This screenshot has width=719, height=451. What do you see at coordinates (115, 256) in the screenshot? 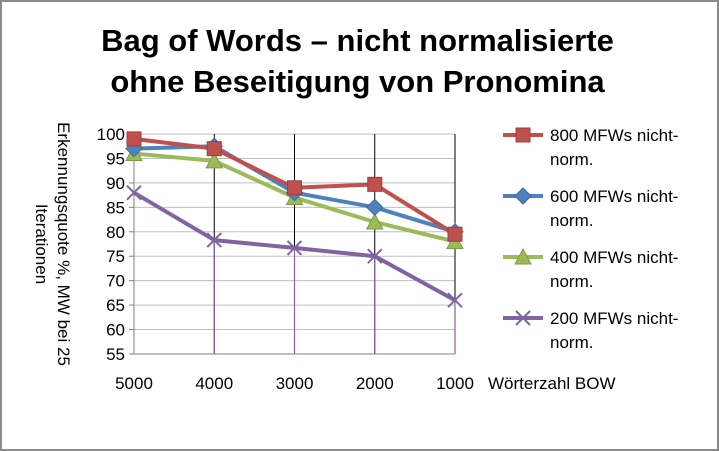
I see `y-tick-label: 75` at bounding box center [115, 256].